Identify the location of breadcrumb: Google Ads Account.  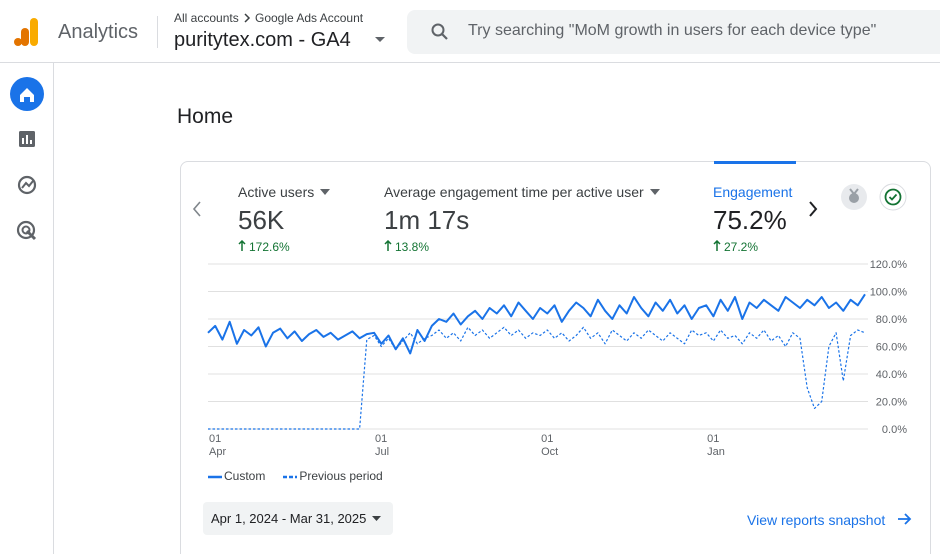
(309, 18).